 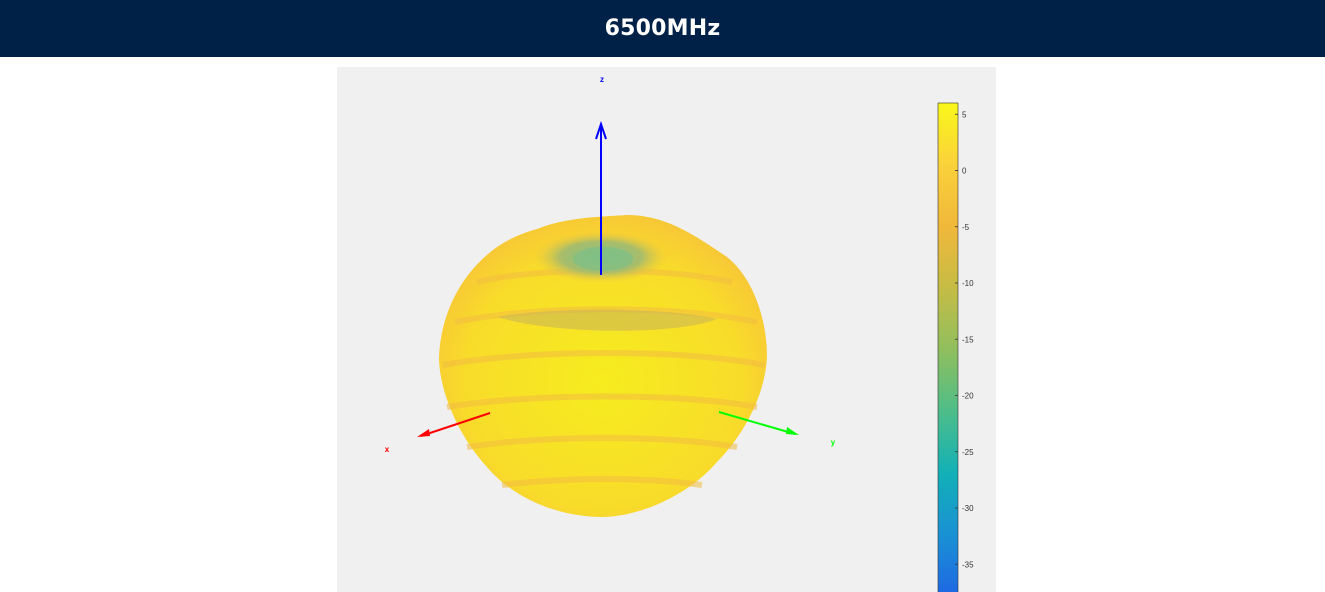 I want to click on page-title: 6500MHz, so click(x=662, y=28).